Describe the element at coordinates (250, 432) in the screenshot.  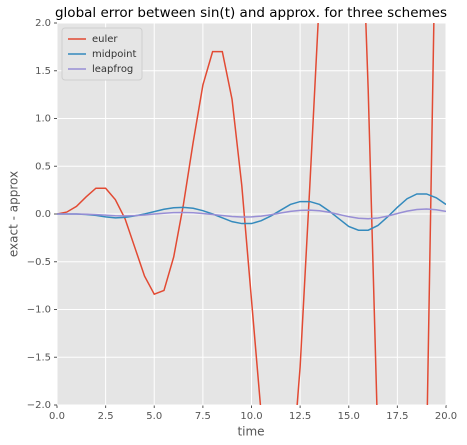
I see `x-axis-label: time` at that location.